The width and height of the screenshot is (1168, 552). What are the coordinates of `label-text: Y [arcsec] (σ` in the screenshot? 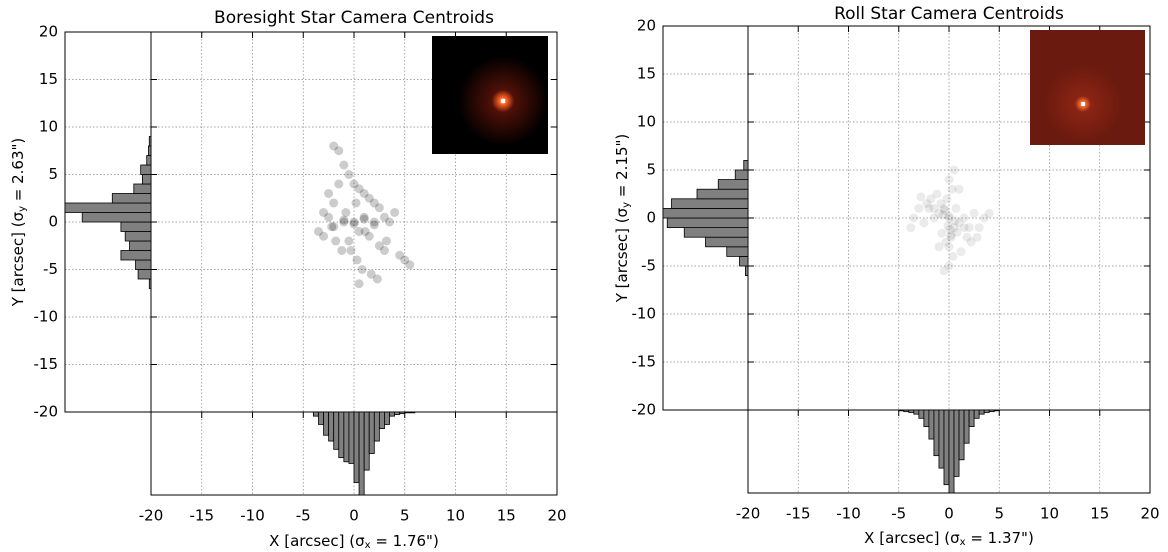 It's located at (18, 259).